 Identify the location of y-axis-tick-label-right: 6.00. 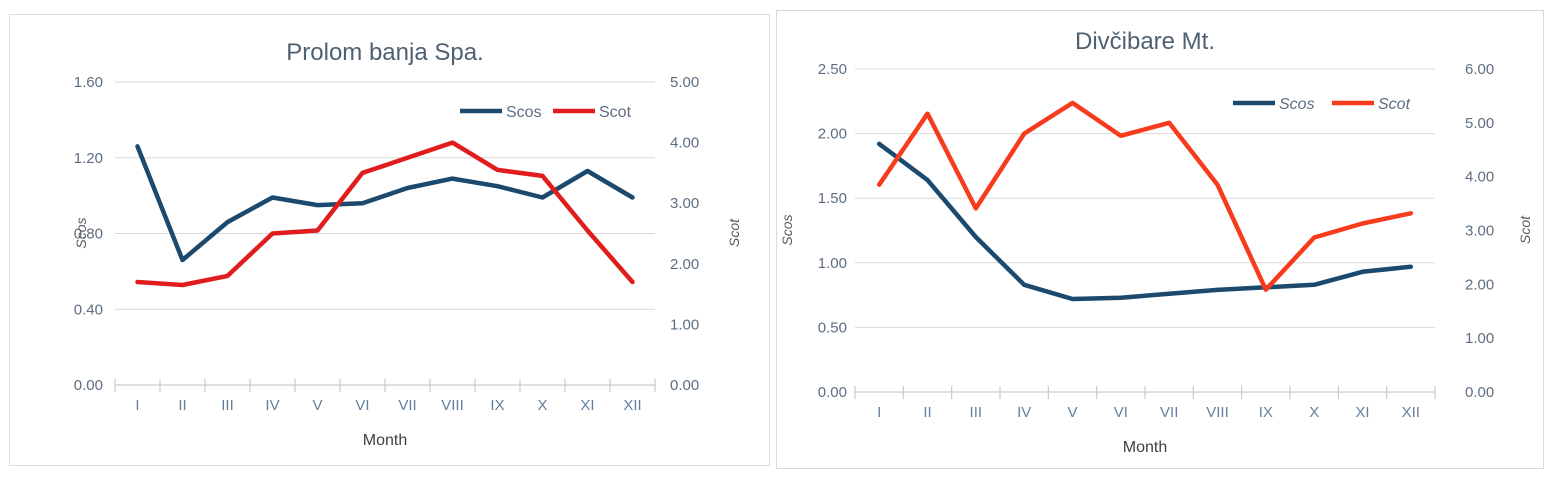
(1479, 69).